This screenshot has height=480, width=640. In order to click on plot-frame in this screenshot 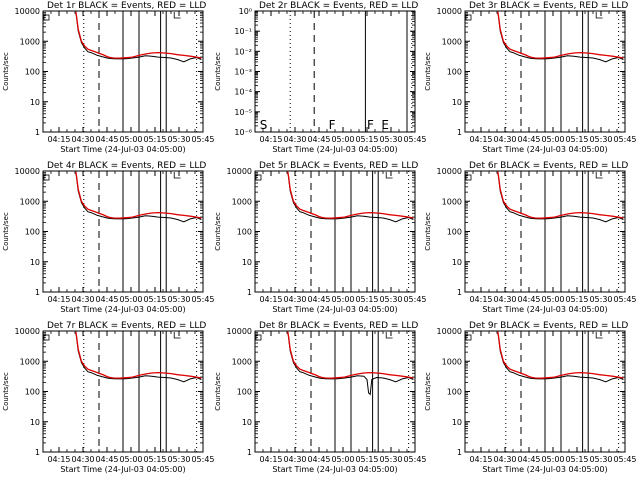, I will do `click(335, 71)`.